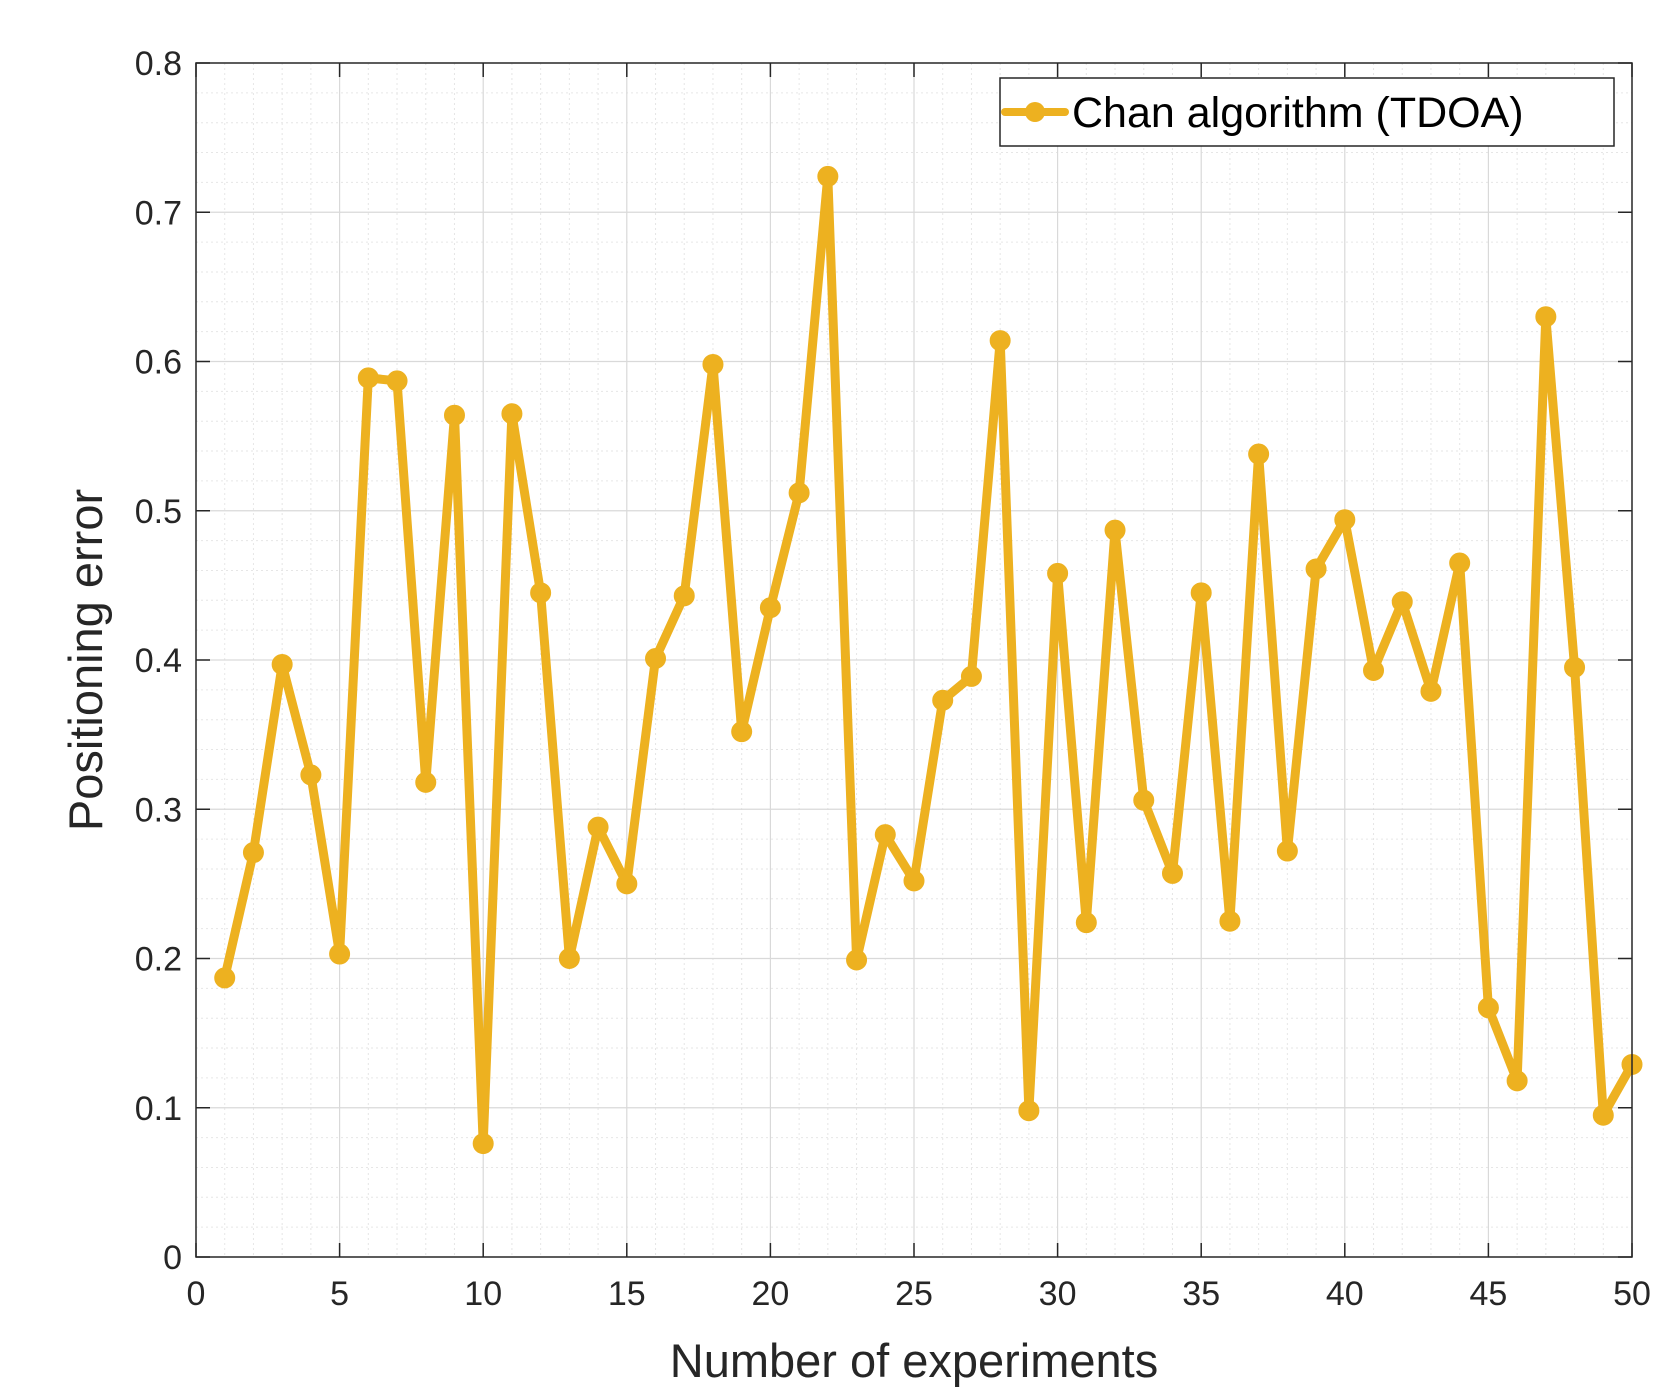 The height and width of the screenshot is (1392, 1674). What do you see at coordinates (627, 1294) in the screenshot?
I see `x-tick-label: 15` at bounding box center [627, 1294].